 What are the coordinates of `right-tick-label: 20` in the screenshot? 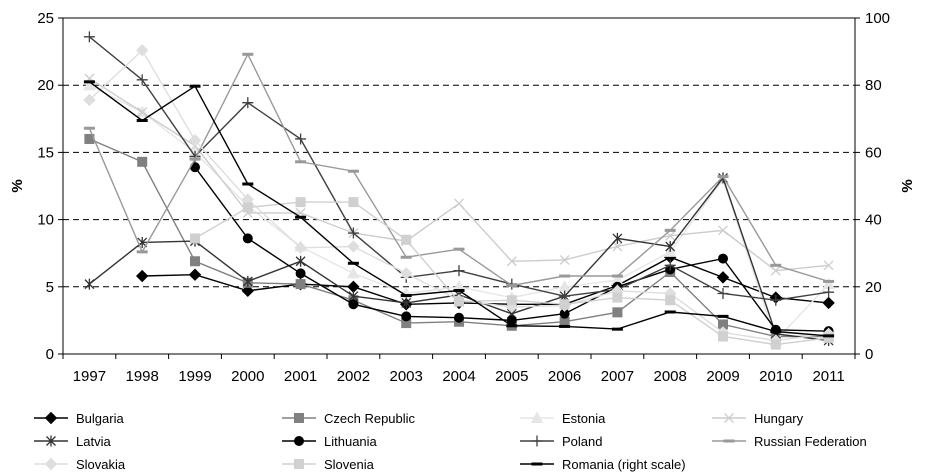 It's located at (873, 287).